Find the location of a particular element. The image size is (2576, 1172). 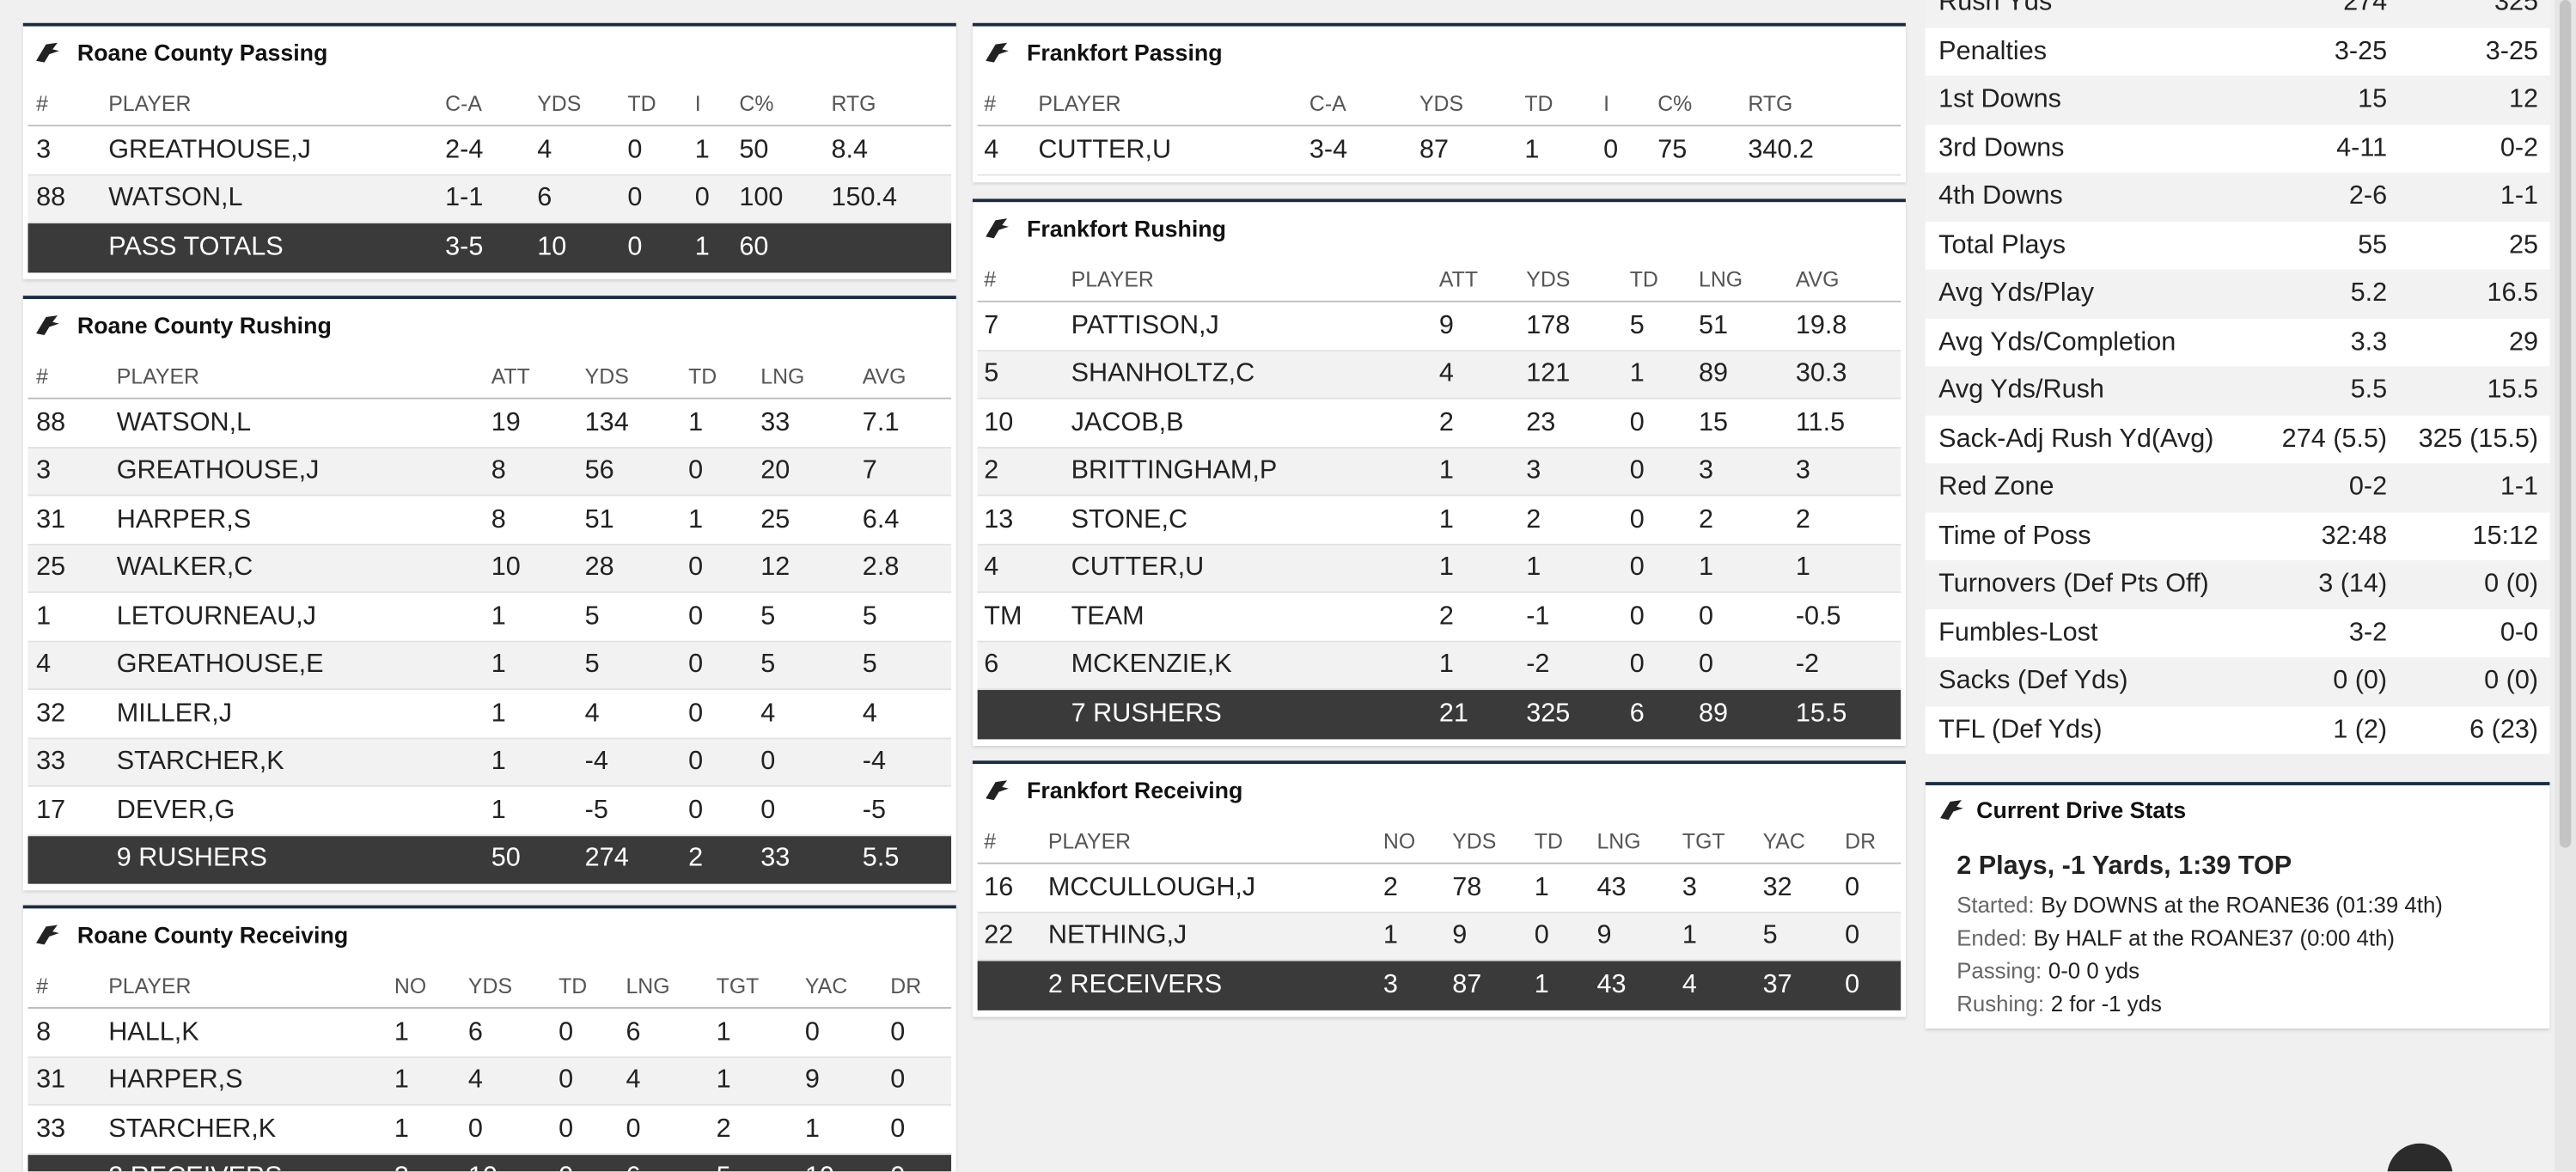

panel-title: Roane County Passing is located at coordinates (202, 52).